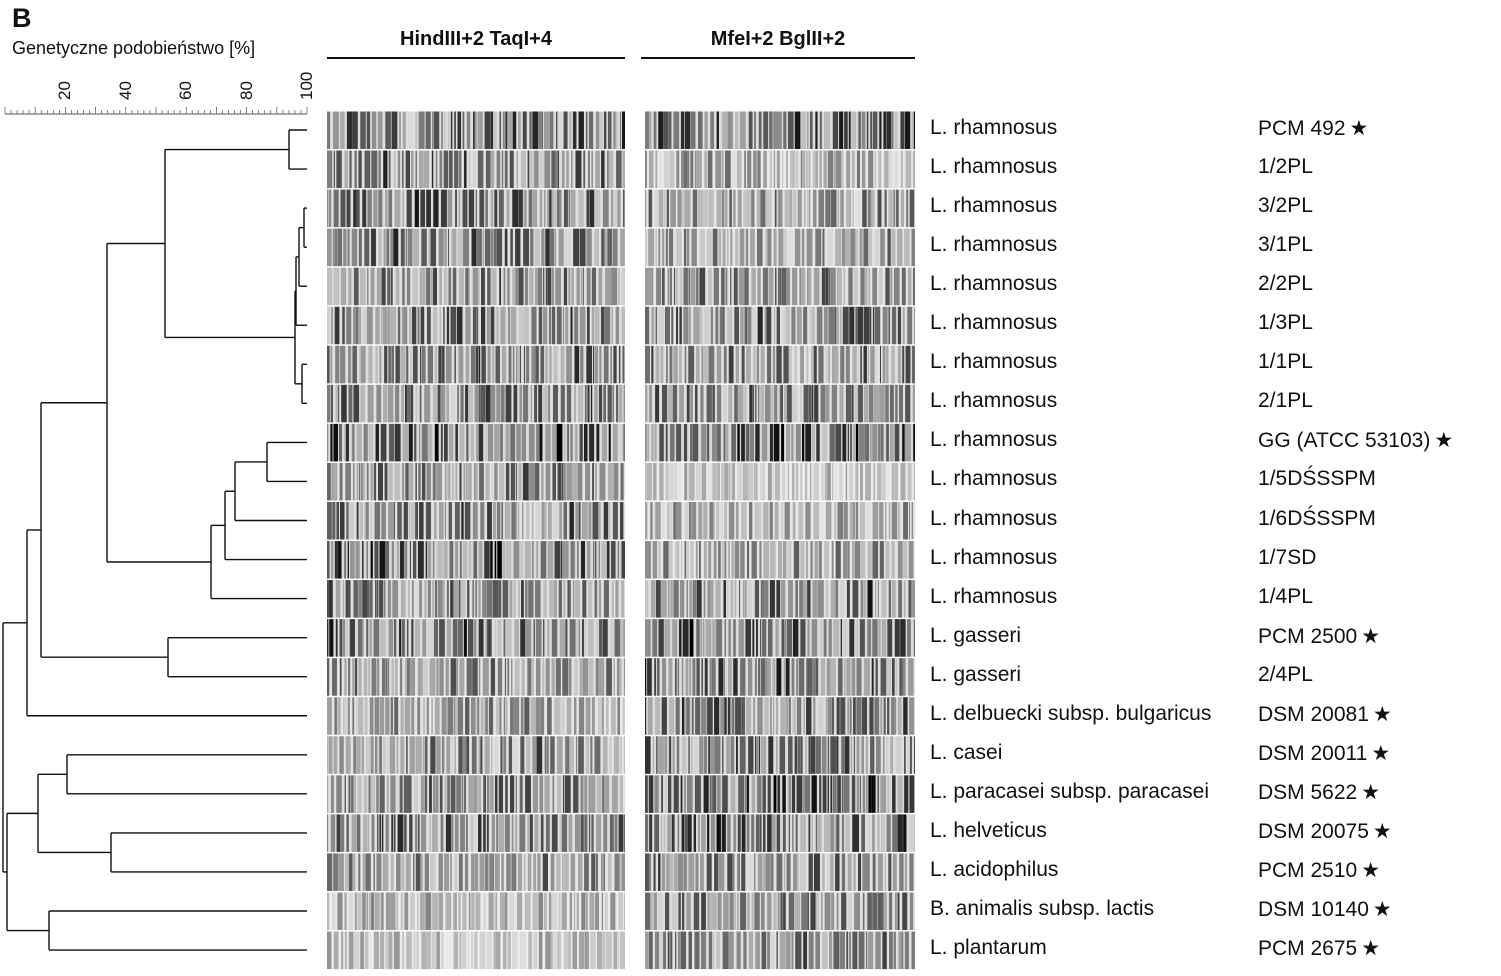  What do you see at coordinates (1285, 362) in the screenshot?
I see `strain-label: 1/1PL` at bounding box center [1285, 362].